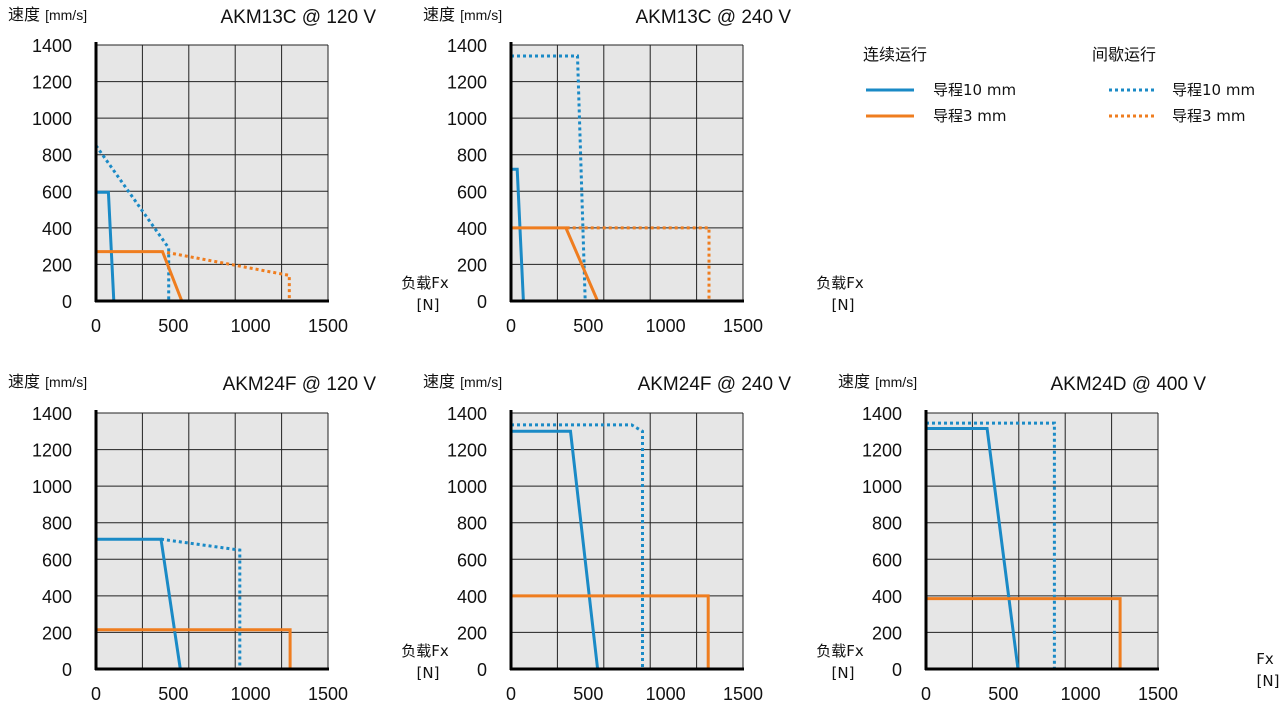 Image resolution: width=1281 pixels, height=707 pixels. What do you see at coordinates (1124, 54) in the screenshot?
I see `legend-intermittent-heading: 间歇运行` at bounding box center [1124, 54].